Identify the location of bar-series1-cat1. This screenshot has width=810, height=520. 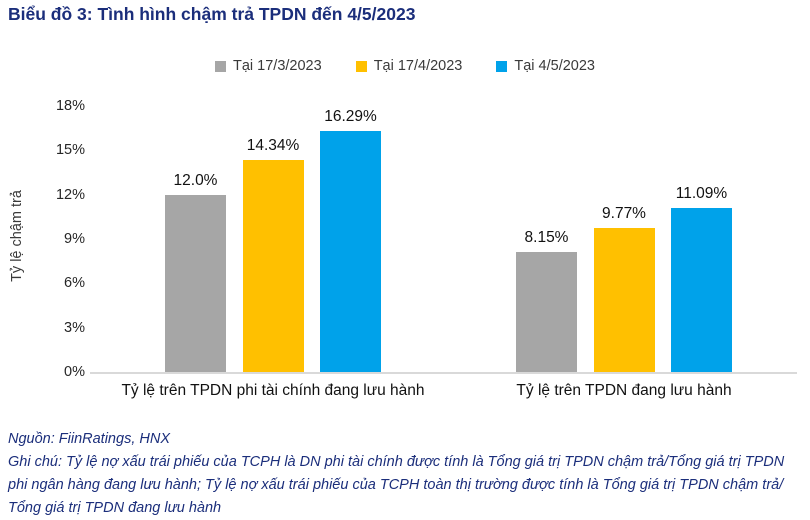
(624, 299).